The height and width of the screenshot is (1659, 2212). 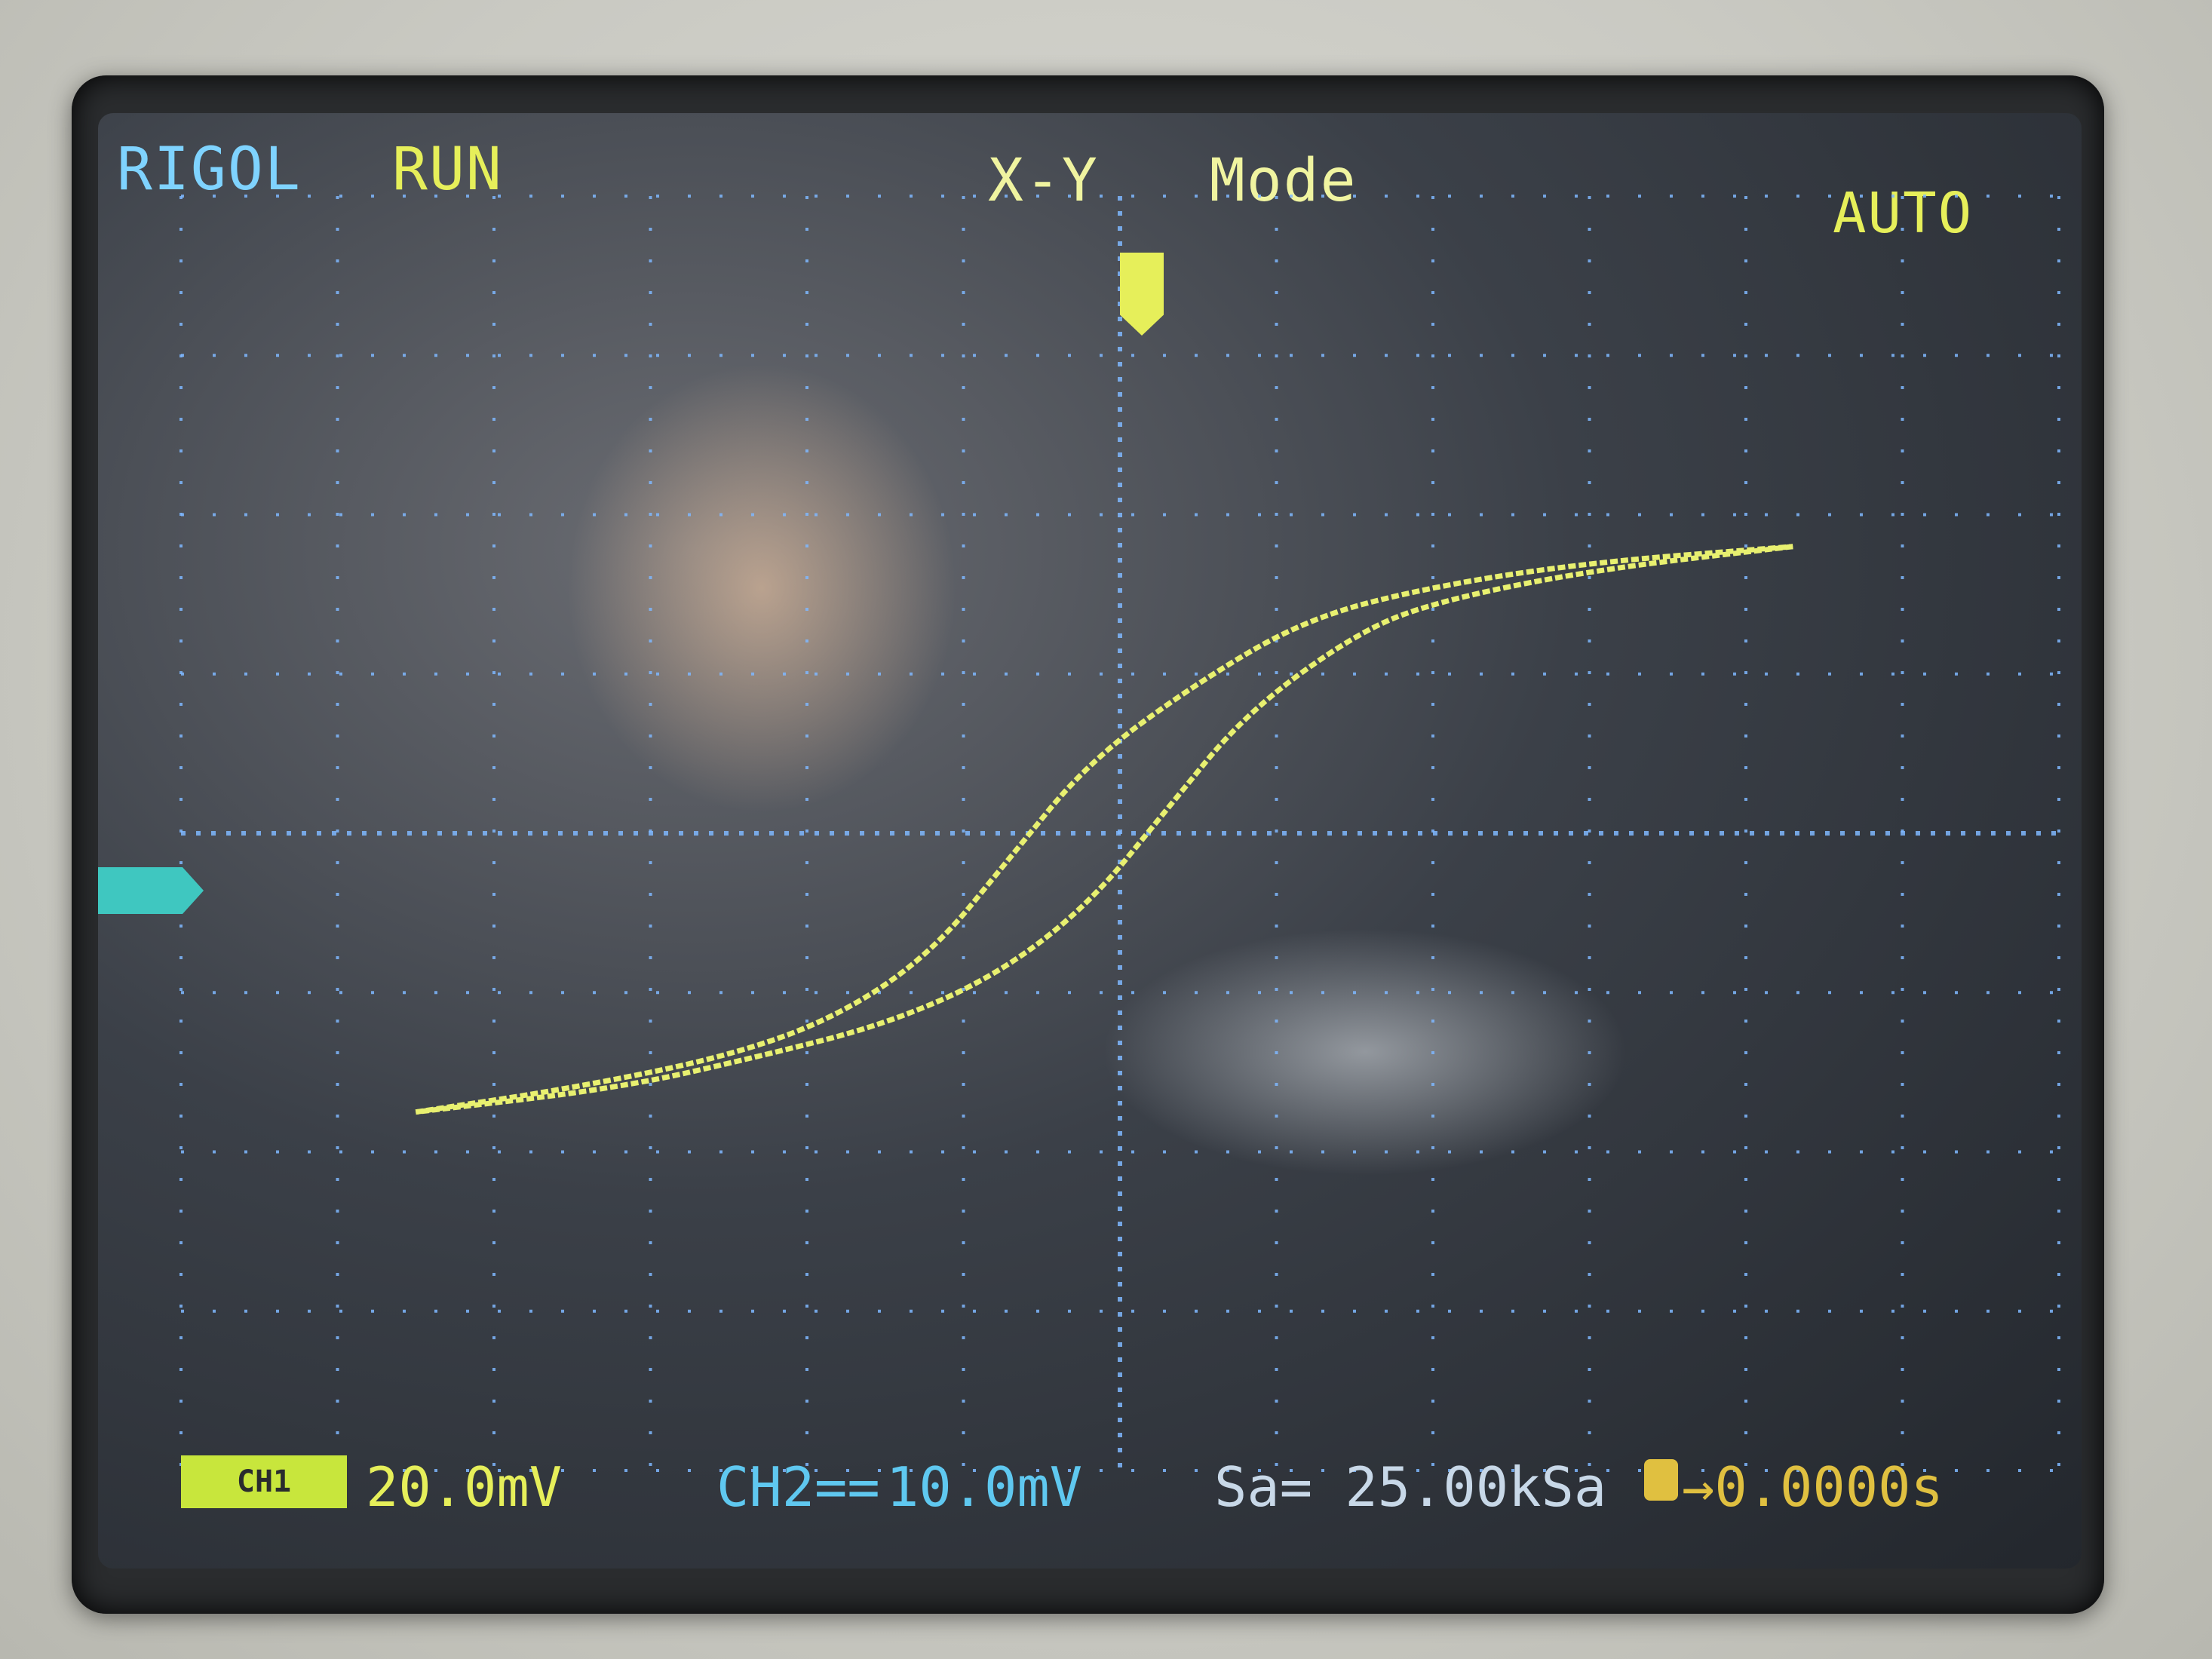 What do you see at coordinates (447, 170) in the screenshot?
I see `run-state: RUN` at bounding box center [447, 170].